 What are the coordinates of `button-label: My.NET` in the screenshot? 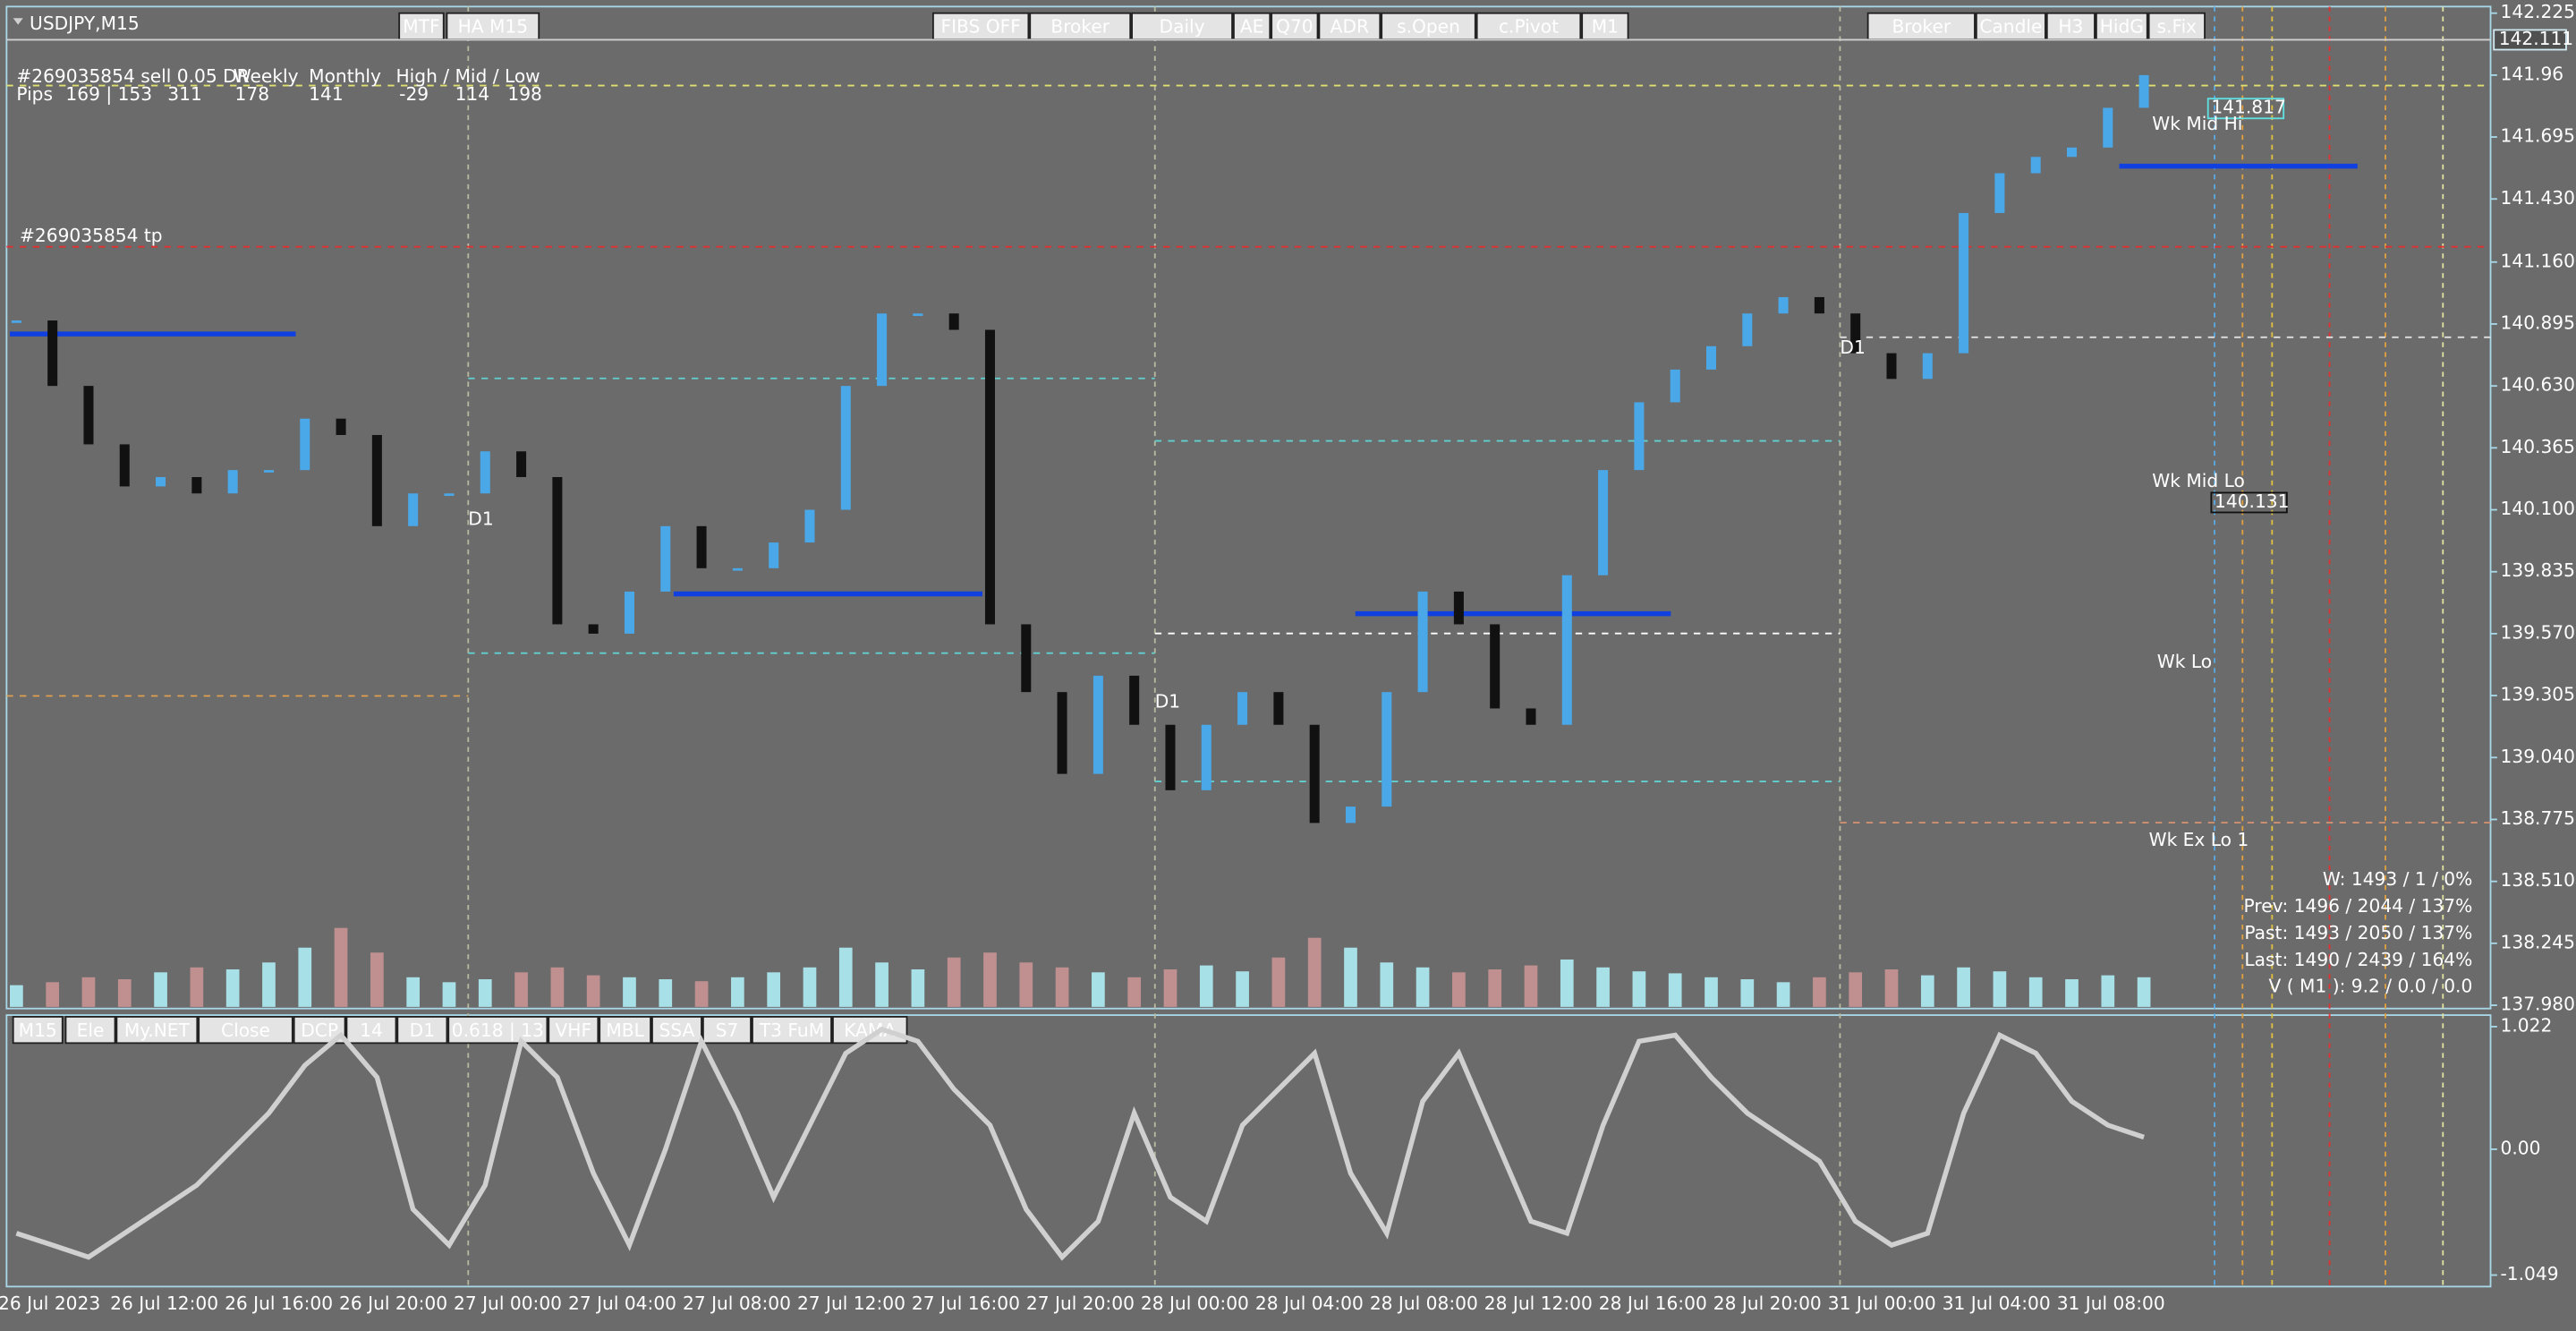 It's located at (157, 1030).